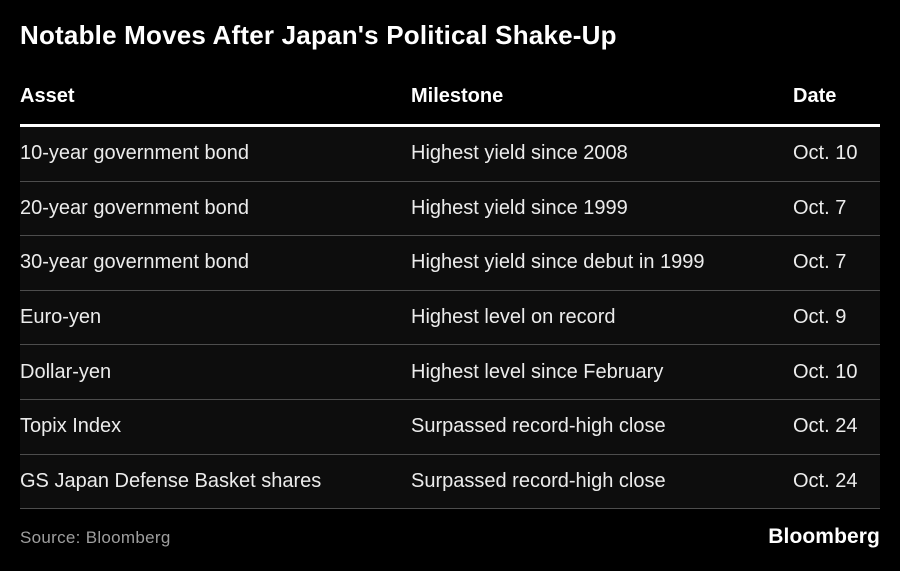 This screenshot has width=900, height=571. Describe the element at coordinates (815, 96) in the screenshot. I see `column-header-date: Date` at that location.